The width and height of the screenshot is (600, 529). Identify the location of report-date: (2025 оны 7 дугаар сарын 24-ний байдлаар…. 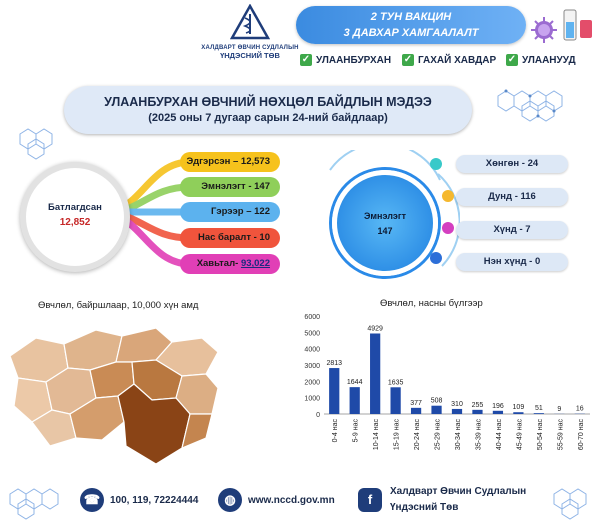
(268, 118).